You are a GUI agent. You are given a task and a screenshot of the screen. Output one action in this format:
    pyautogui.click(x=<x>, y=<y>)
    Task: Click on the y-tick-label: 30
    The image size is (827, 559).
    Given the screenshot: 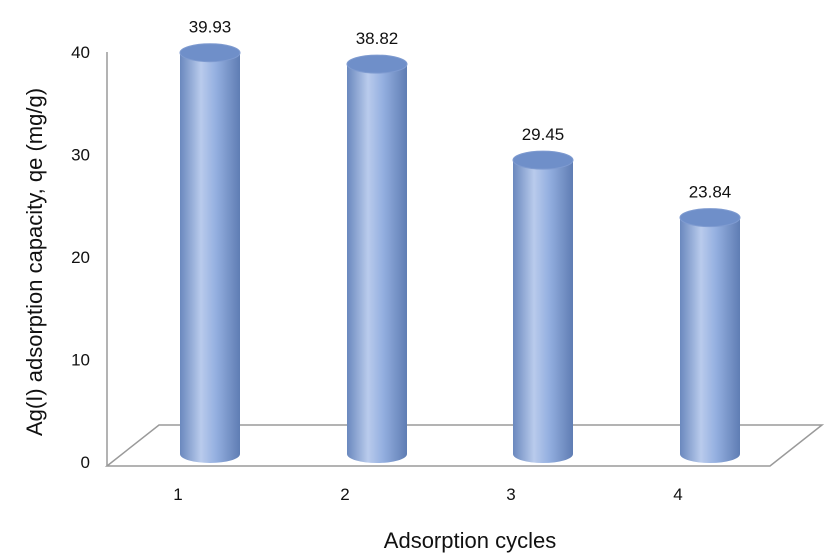 What is the action you would take?
    pyautogui.click(x=80, y=155)
    